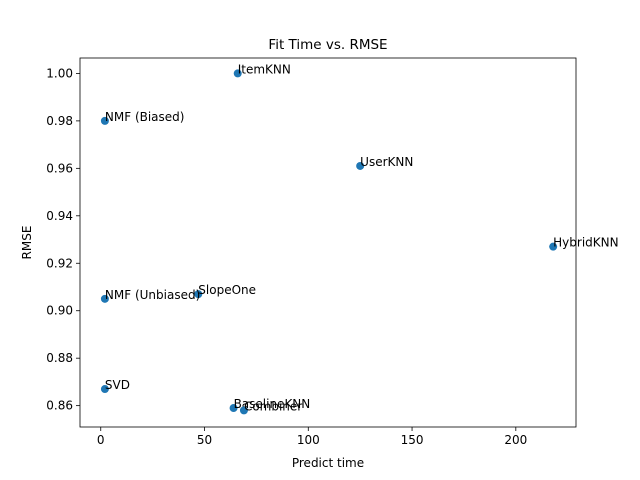 This screenshot has width=640, height=480. Describe the element at coordinates (59, 358) in the screenshot. I see `y-tick-label: 0.88` at that location.